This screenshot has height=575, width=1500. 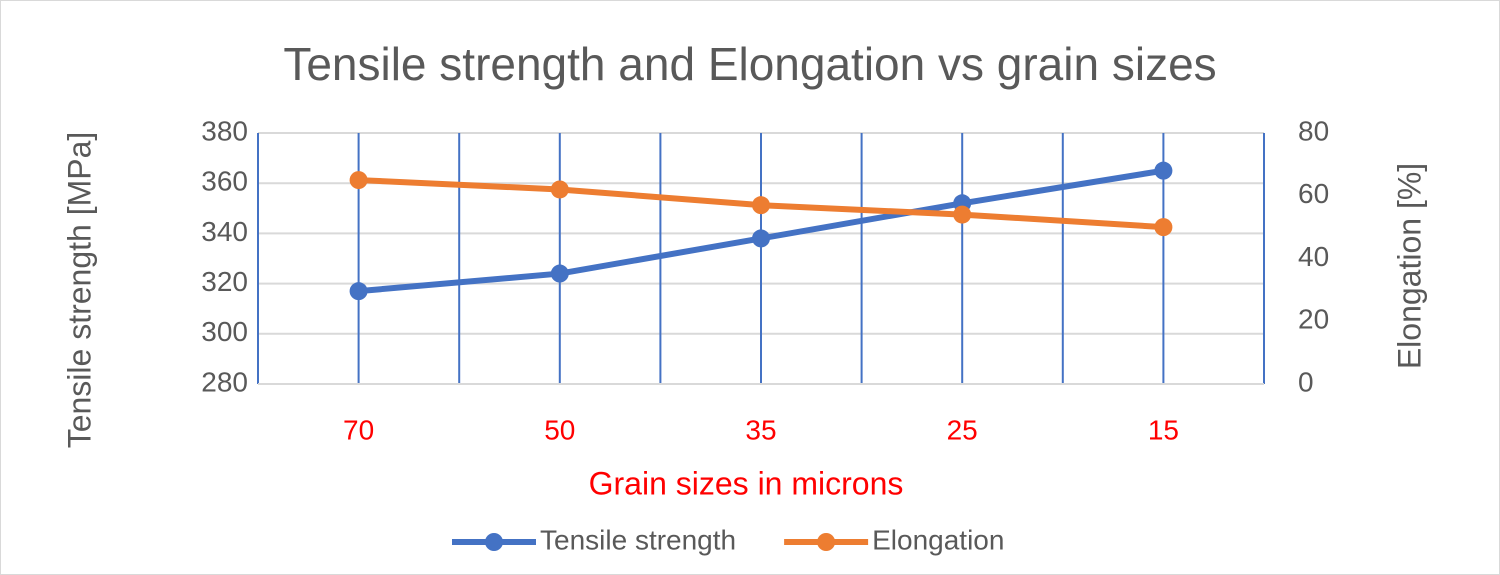 I want to click on x-axis-title: Grain sizes in microns, so click(x=746, y=483).